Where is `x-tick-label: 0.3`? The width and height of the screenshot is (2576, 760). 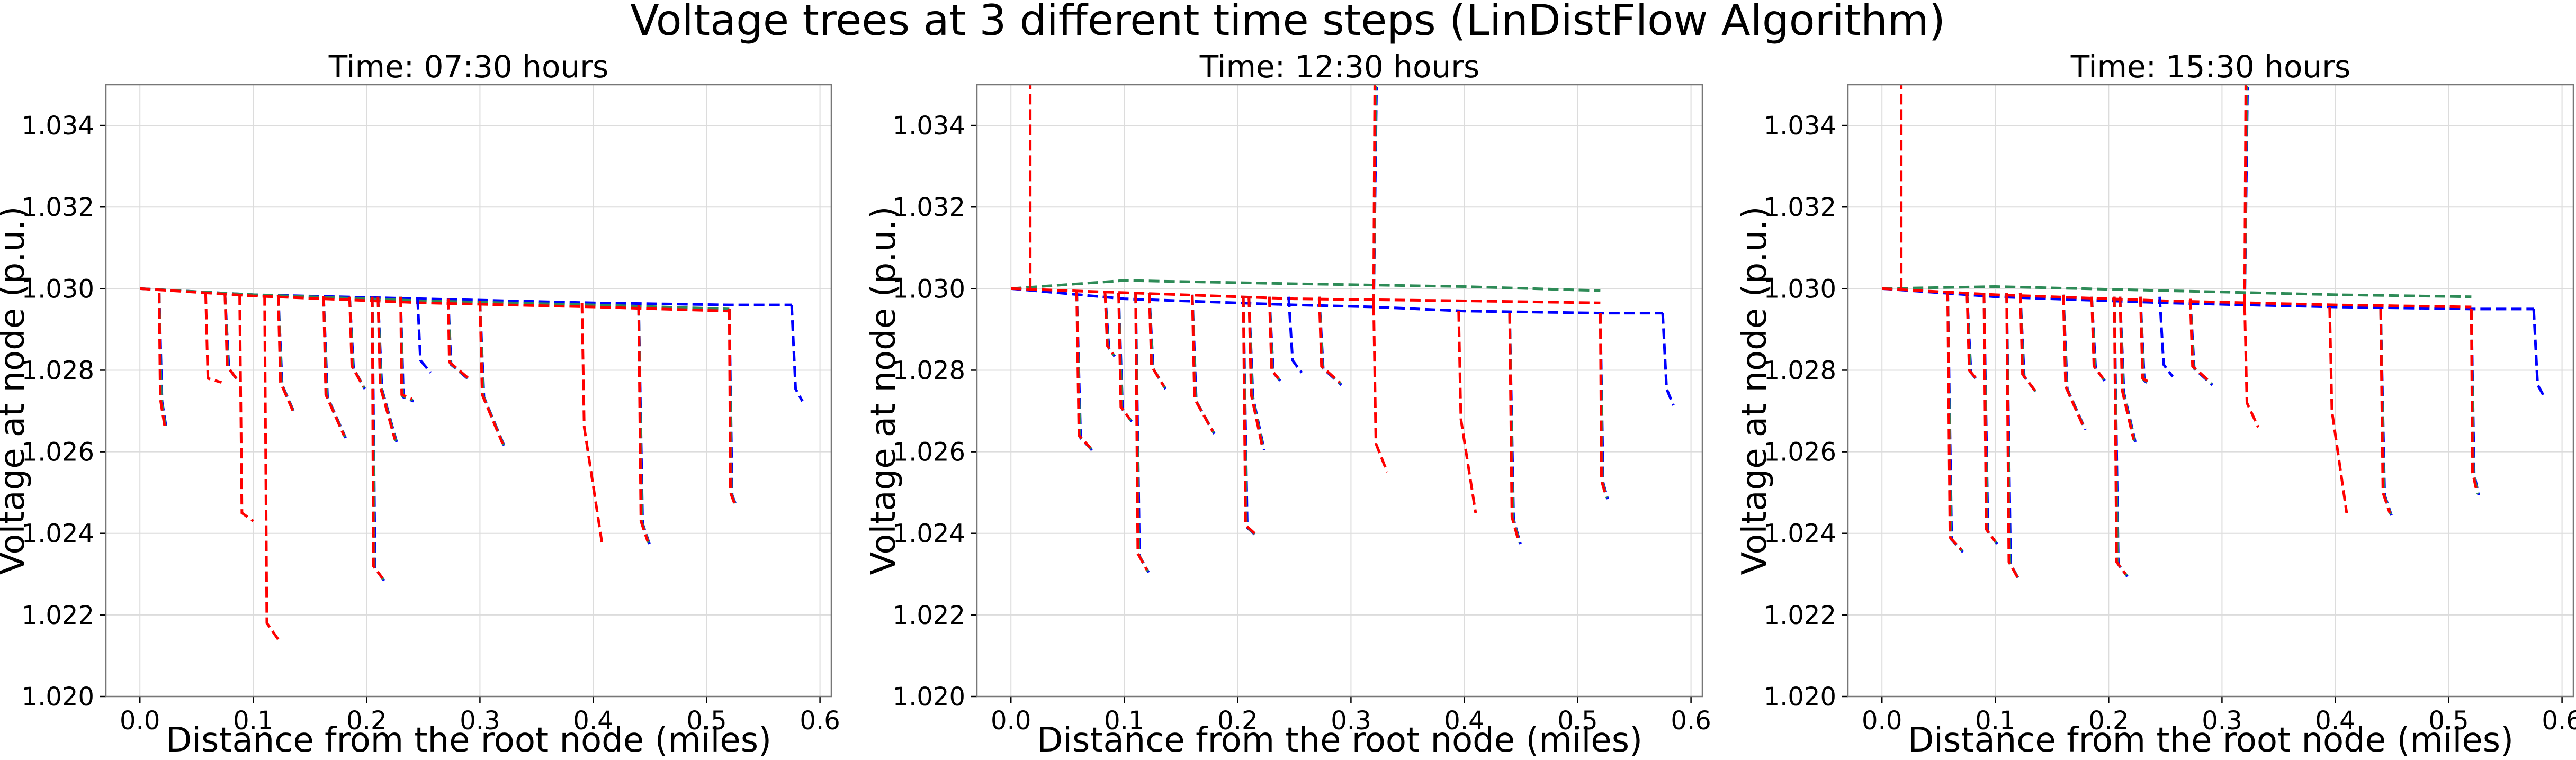 x-tick-label: 0.3 is located at coordinates (1351, 721).